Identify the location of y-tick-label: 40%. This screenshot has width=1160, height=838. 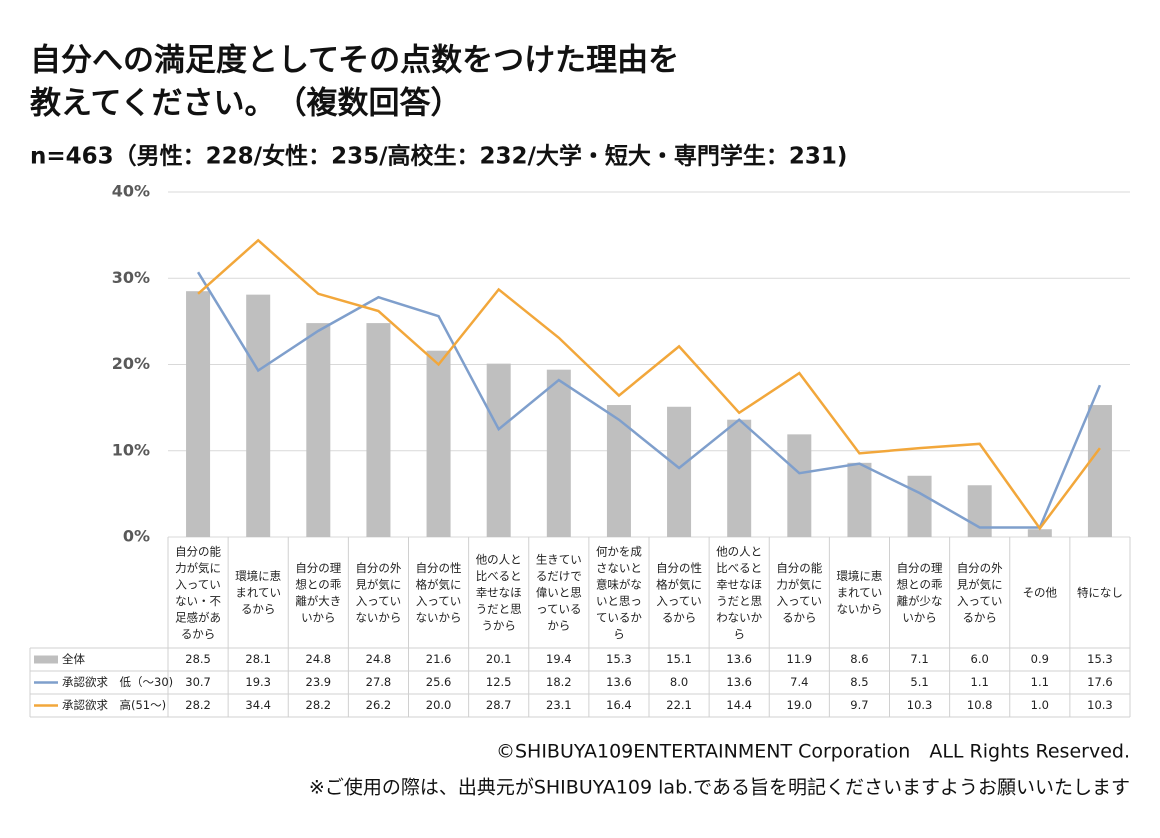
(131, 191).